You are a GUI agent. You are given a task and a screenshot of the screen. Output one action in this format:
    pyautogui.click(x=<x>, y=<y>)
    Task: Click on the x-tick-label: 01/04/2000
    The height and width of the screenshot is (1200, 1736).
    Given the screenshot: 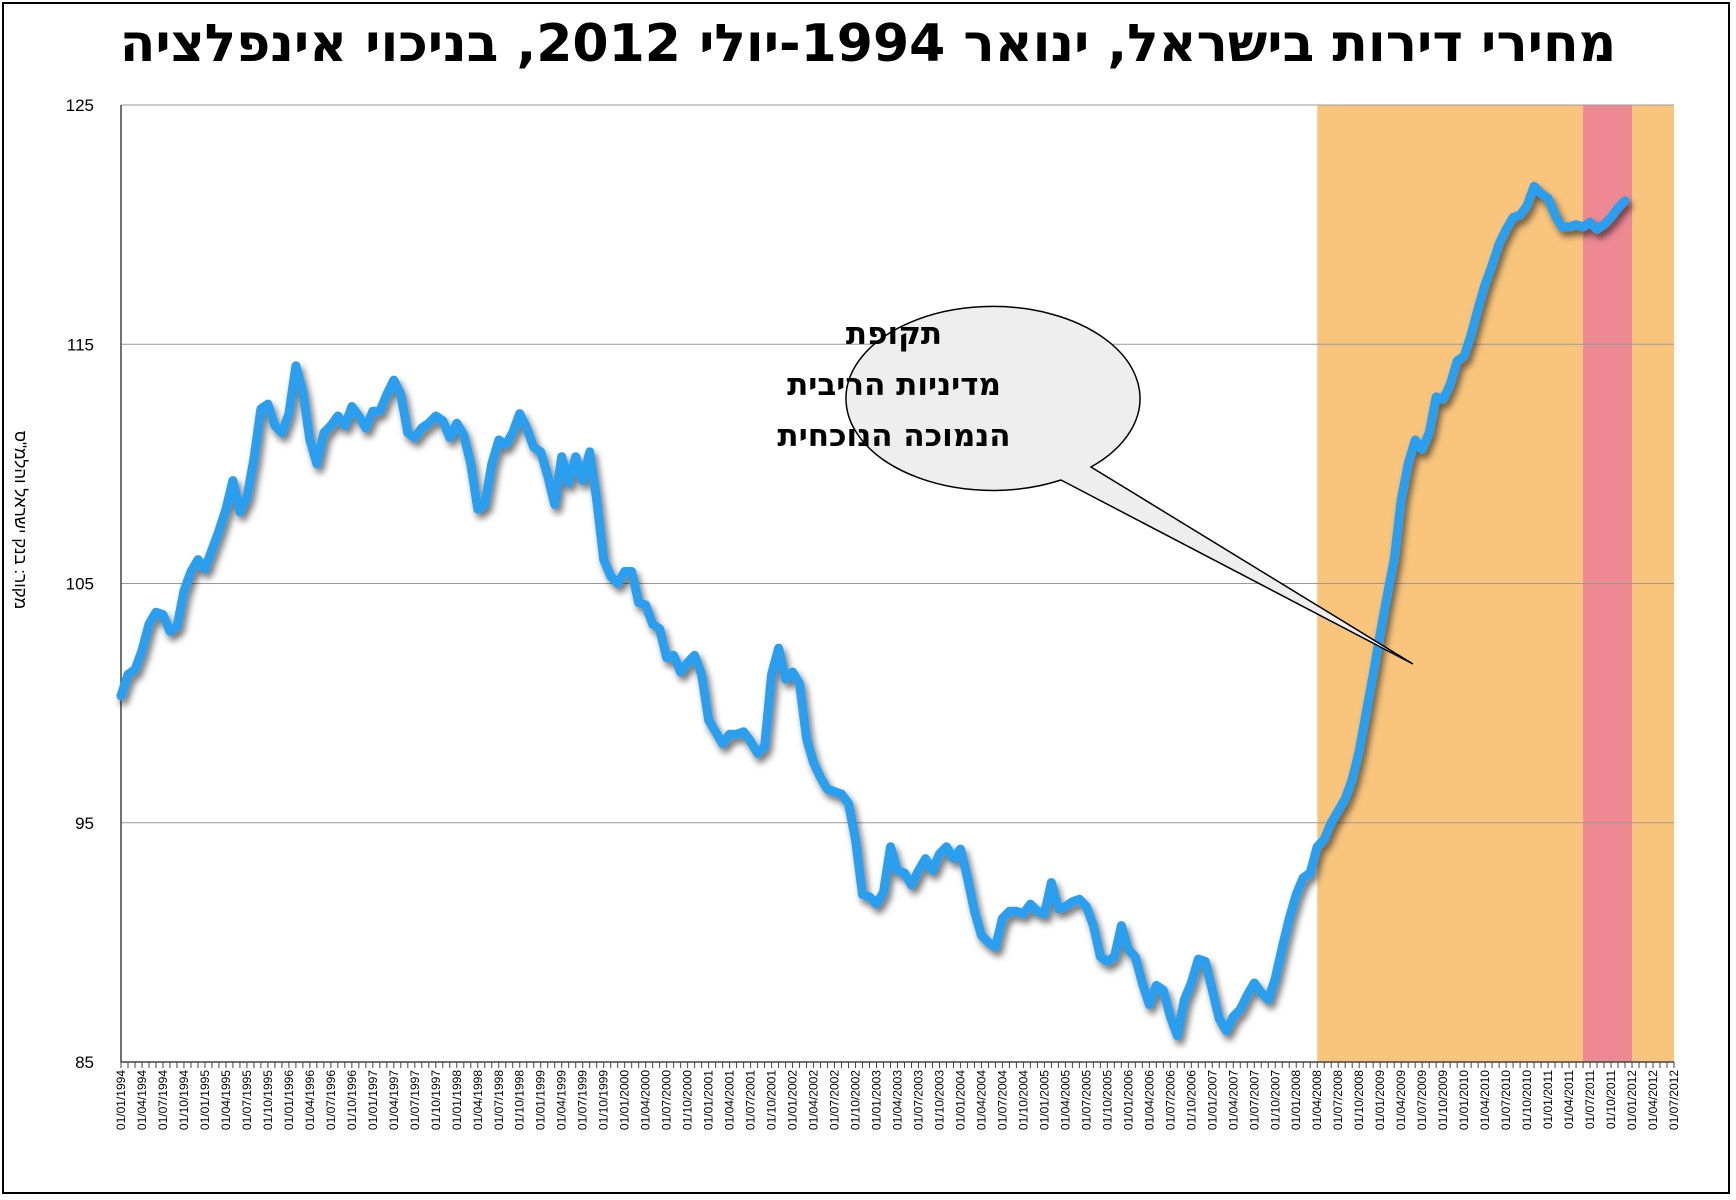 What is the action you would take?
    pyautogui.click(x=646, y=1100)
    